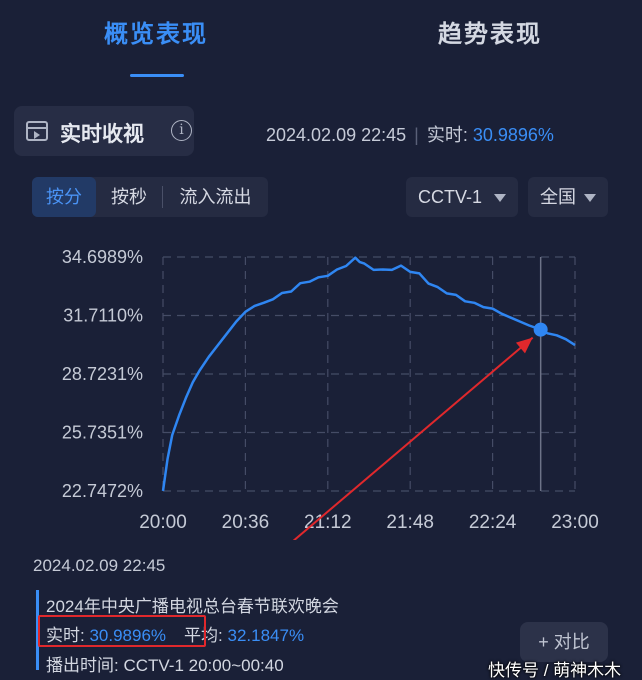  What do you see at coordinates (558, 197) in the screenshot?
I see `region-dropdown-value: 全国` at bounding box center [558, 197].